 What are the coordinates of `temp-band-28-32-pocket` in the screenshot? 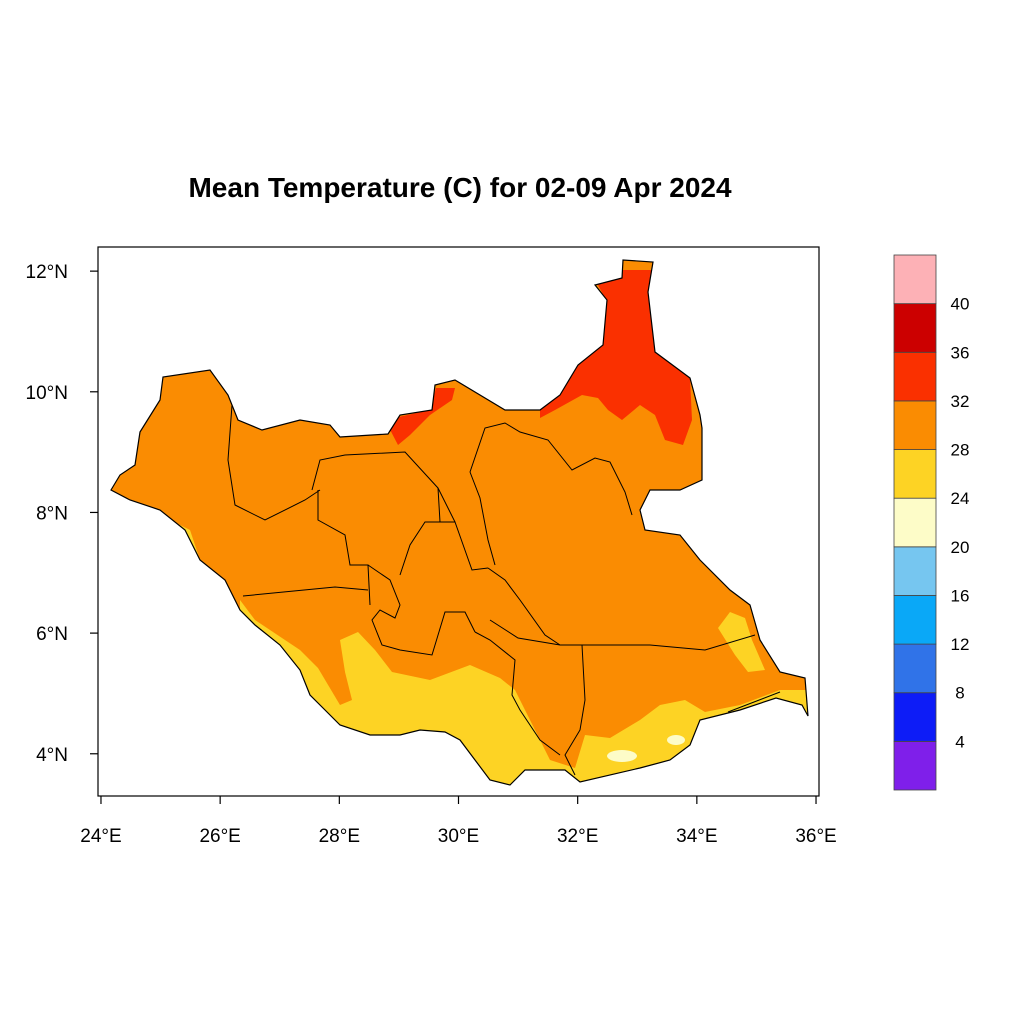 It's located at (335, 672).